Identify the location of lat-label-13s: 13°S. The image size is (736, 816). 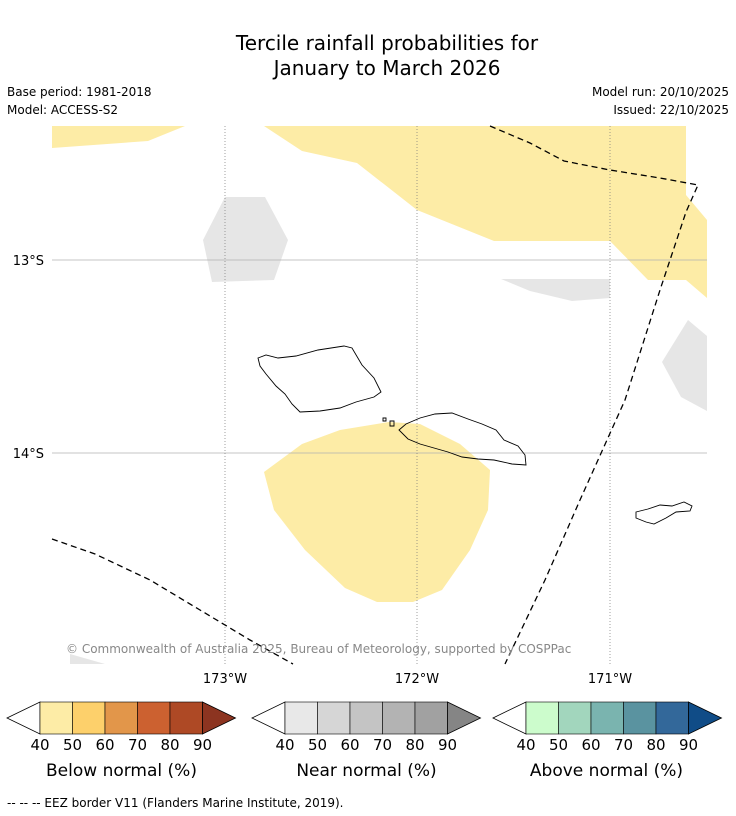
(28, 261).